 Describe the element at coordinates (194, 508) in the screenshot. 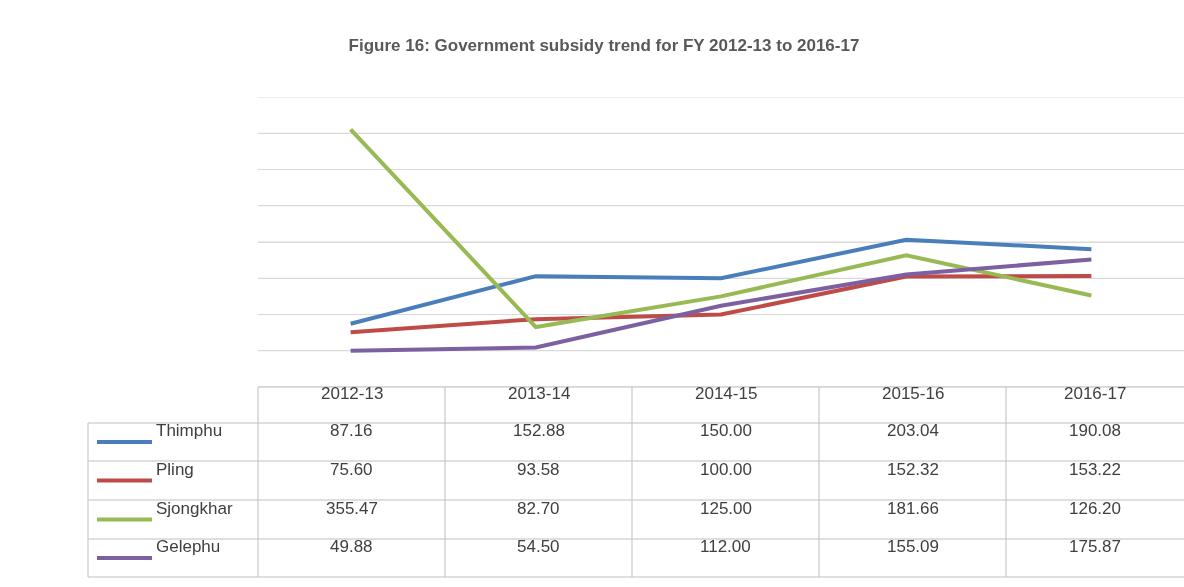

I see `legend-label: Sjongkhar` at that location.